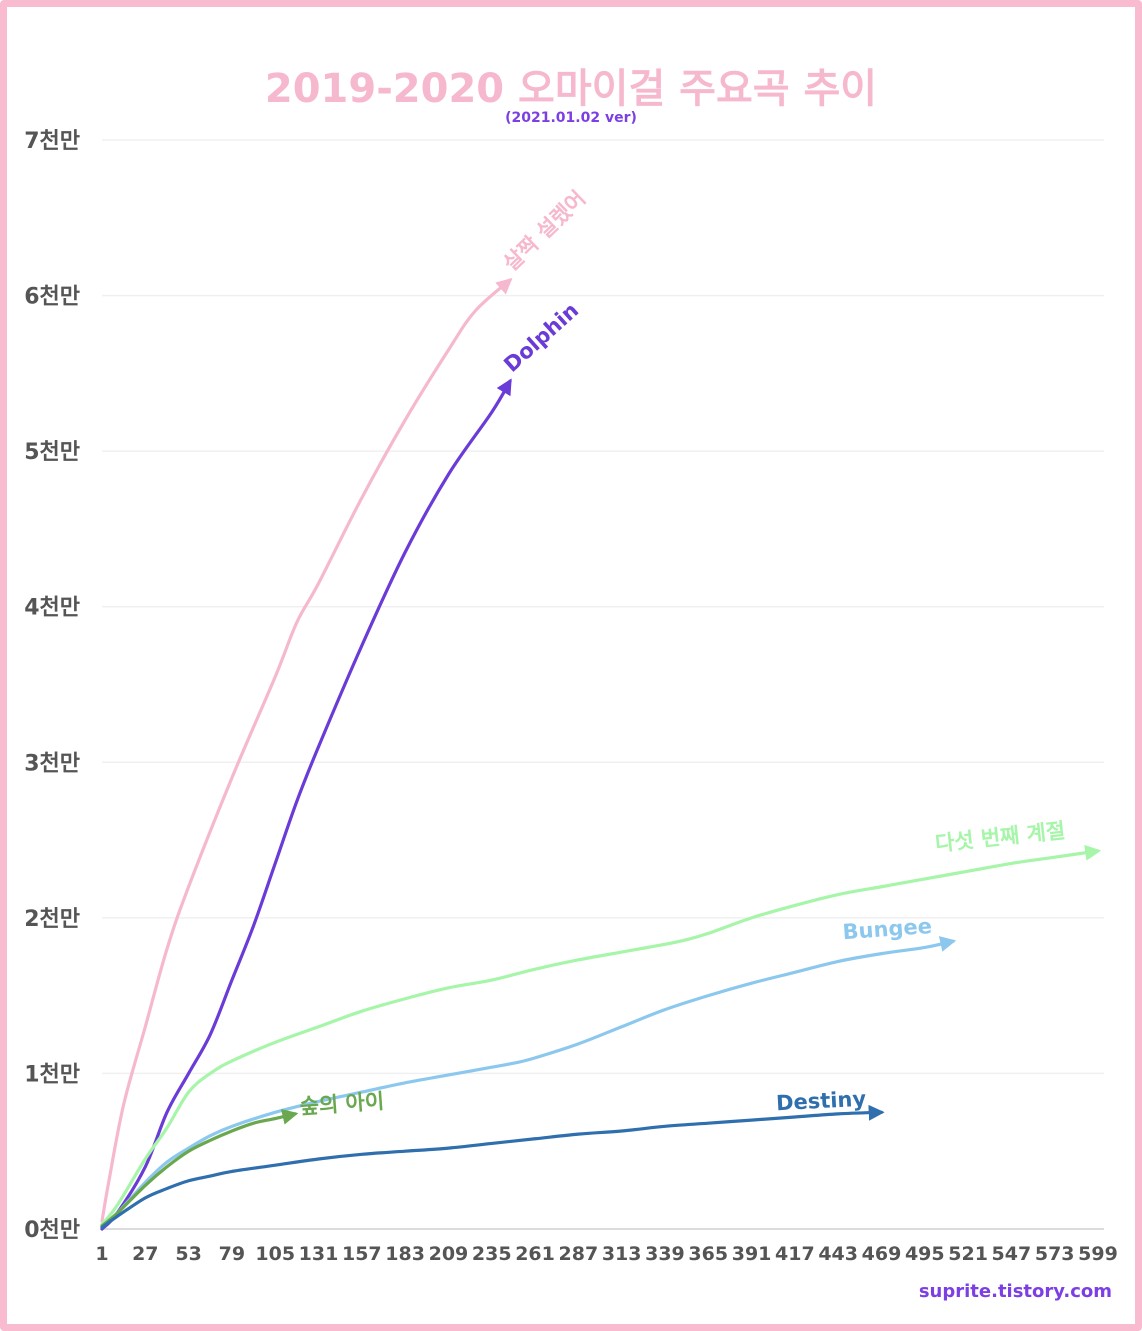 The width and height of the screenshot is (1142, 1331). I want to click on y-tick-label: 1천만, so click(52, 1074).